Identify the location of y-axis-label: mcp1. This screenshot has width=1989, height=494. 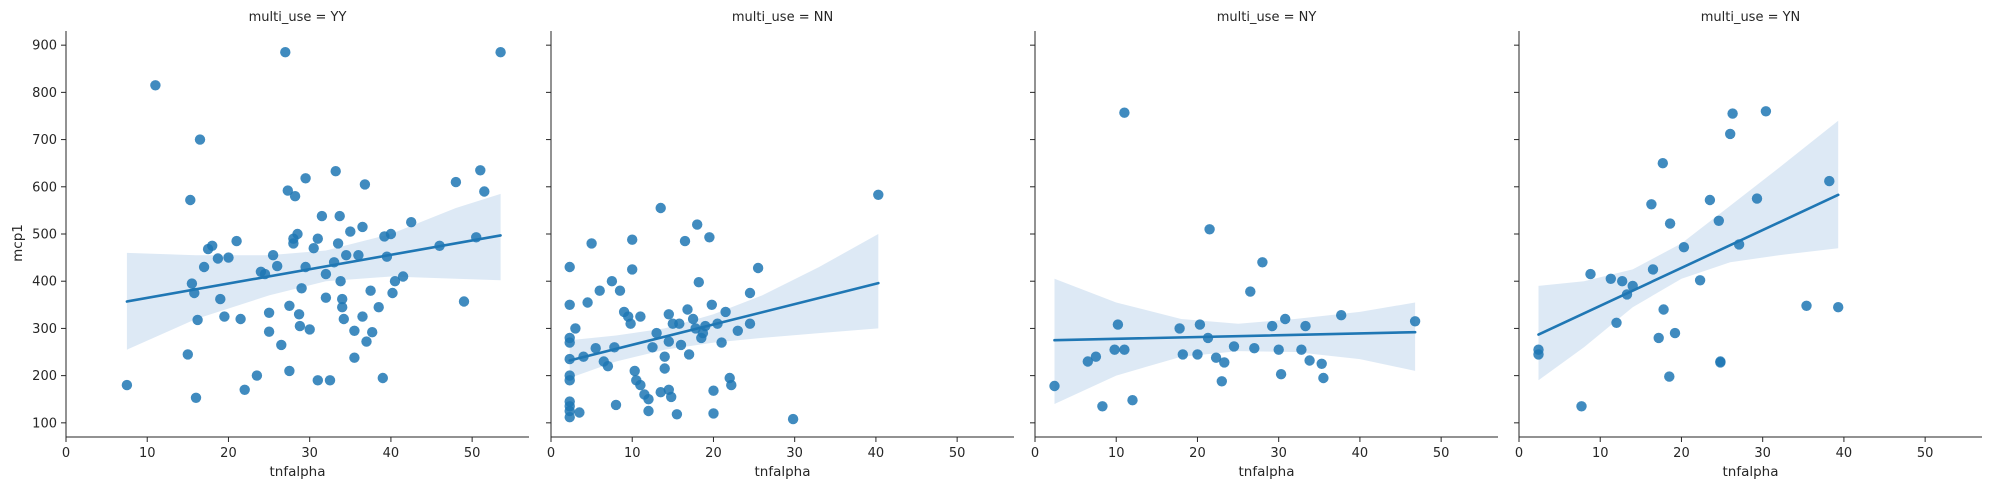
(18, 243).